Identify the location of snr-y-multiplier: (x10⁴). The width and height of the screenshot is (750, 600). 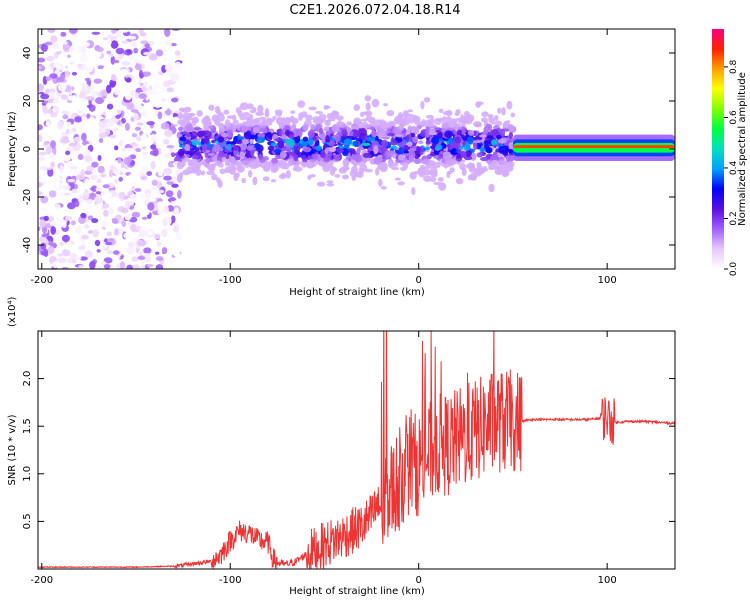
(12, 311).